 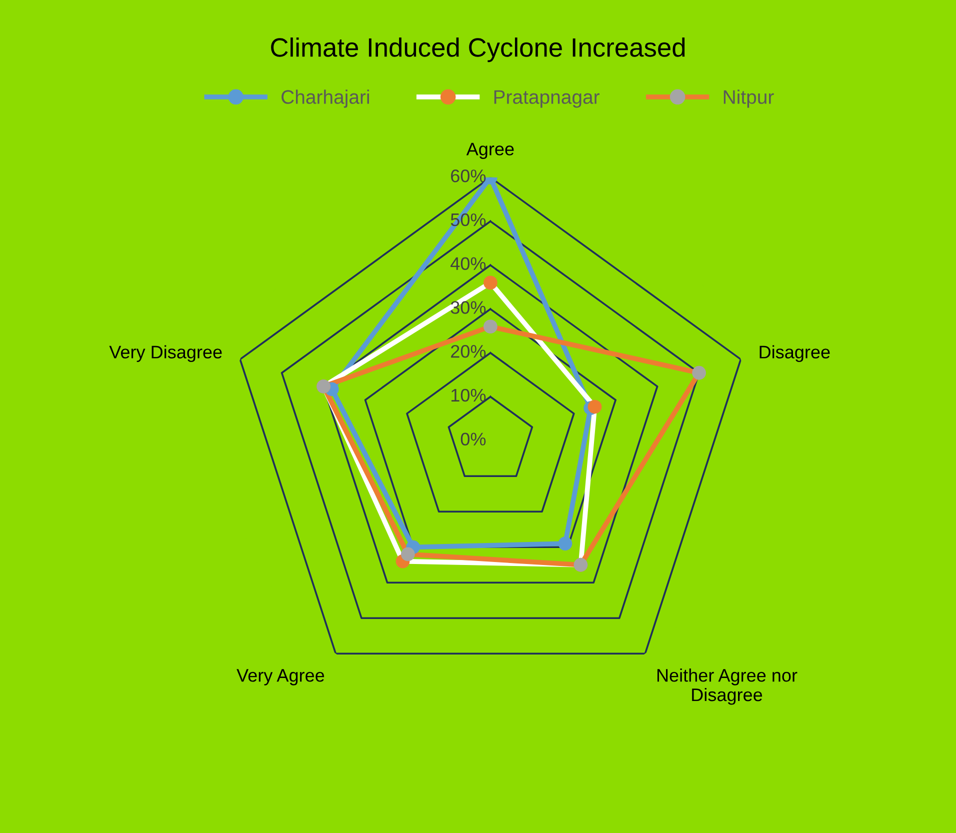 I want to click on spoke-label: Very Agree, so click(x=280, y=677).